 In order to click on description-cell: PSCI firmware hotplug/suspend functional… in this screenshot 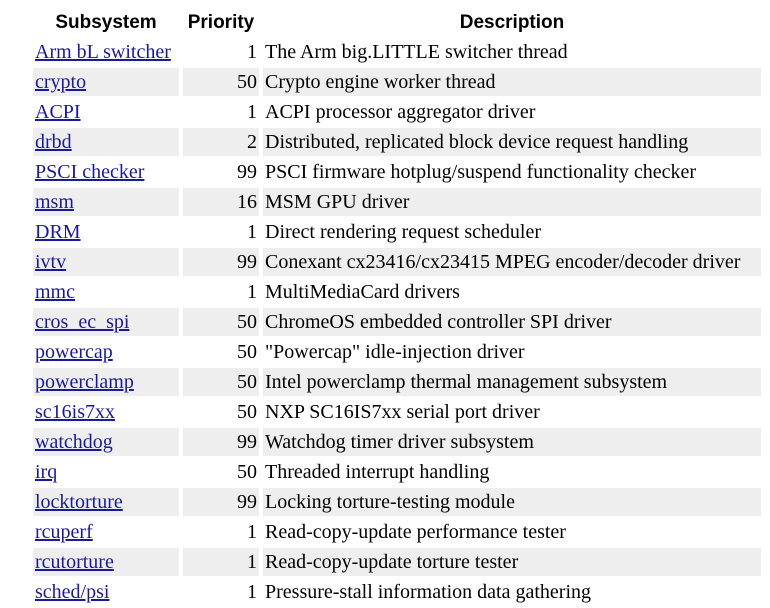, I will do `click(481, 172)`.